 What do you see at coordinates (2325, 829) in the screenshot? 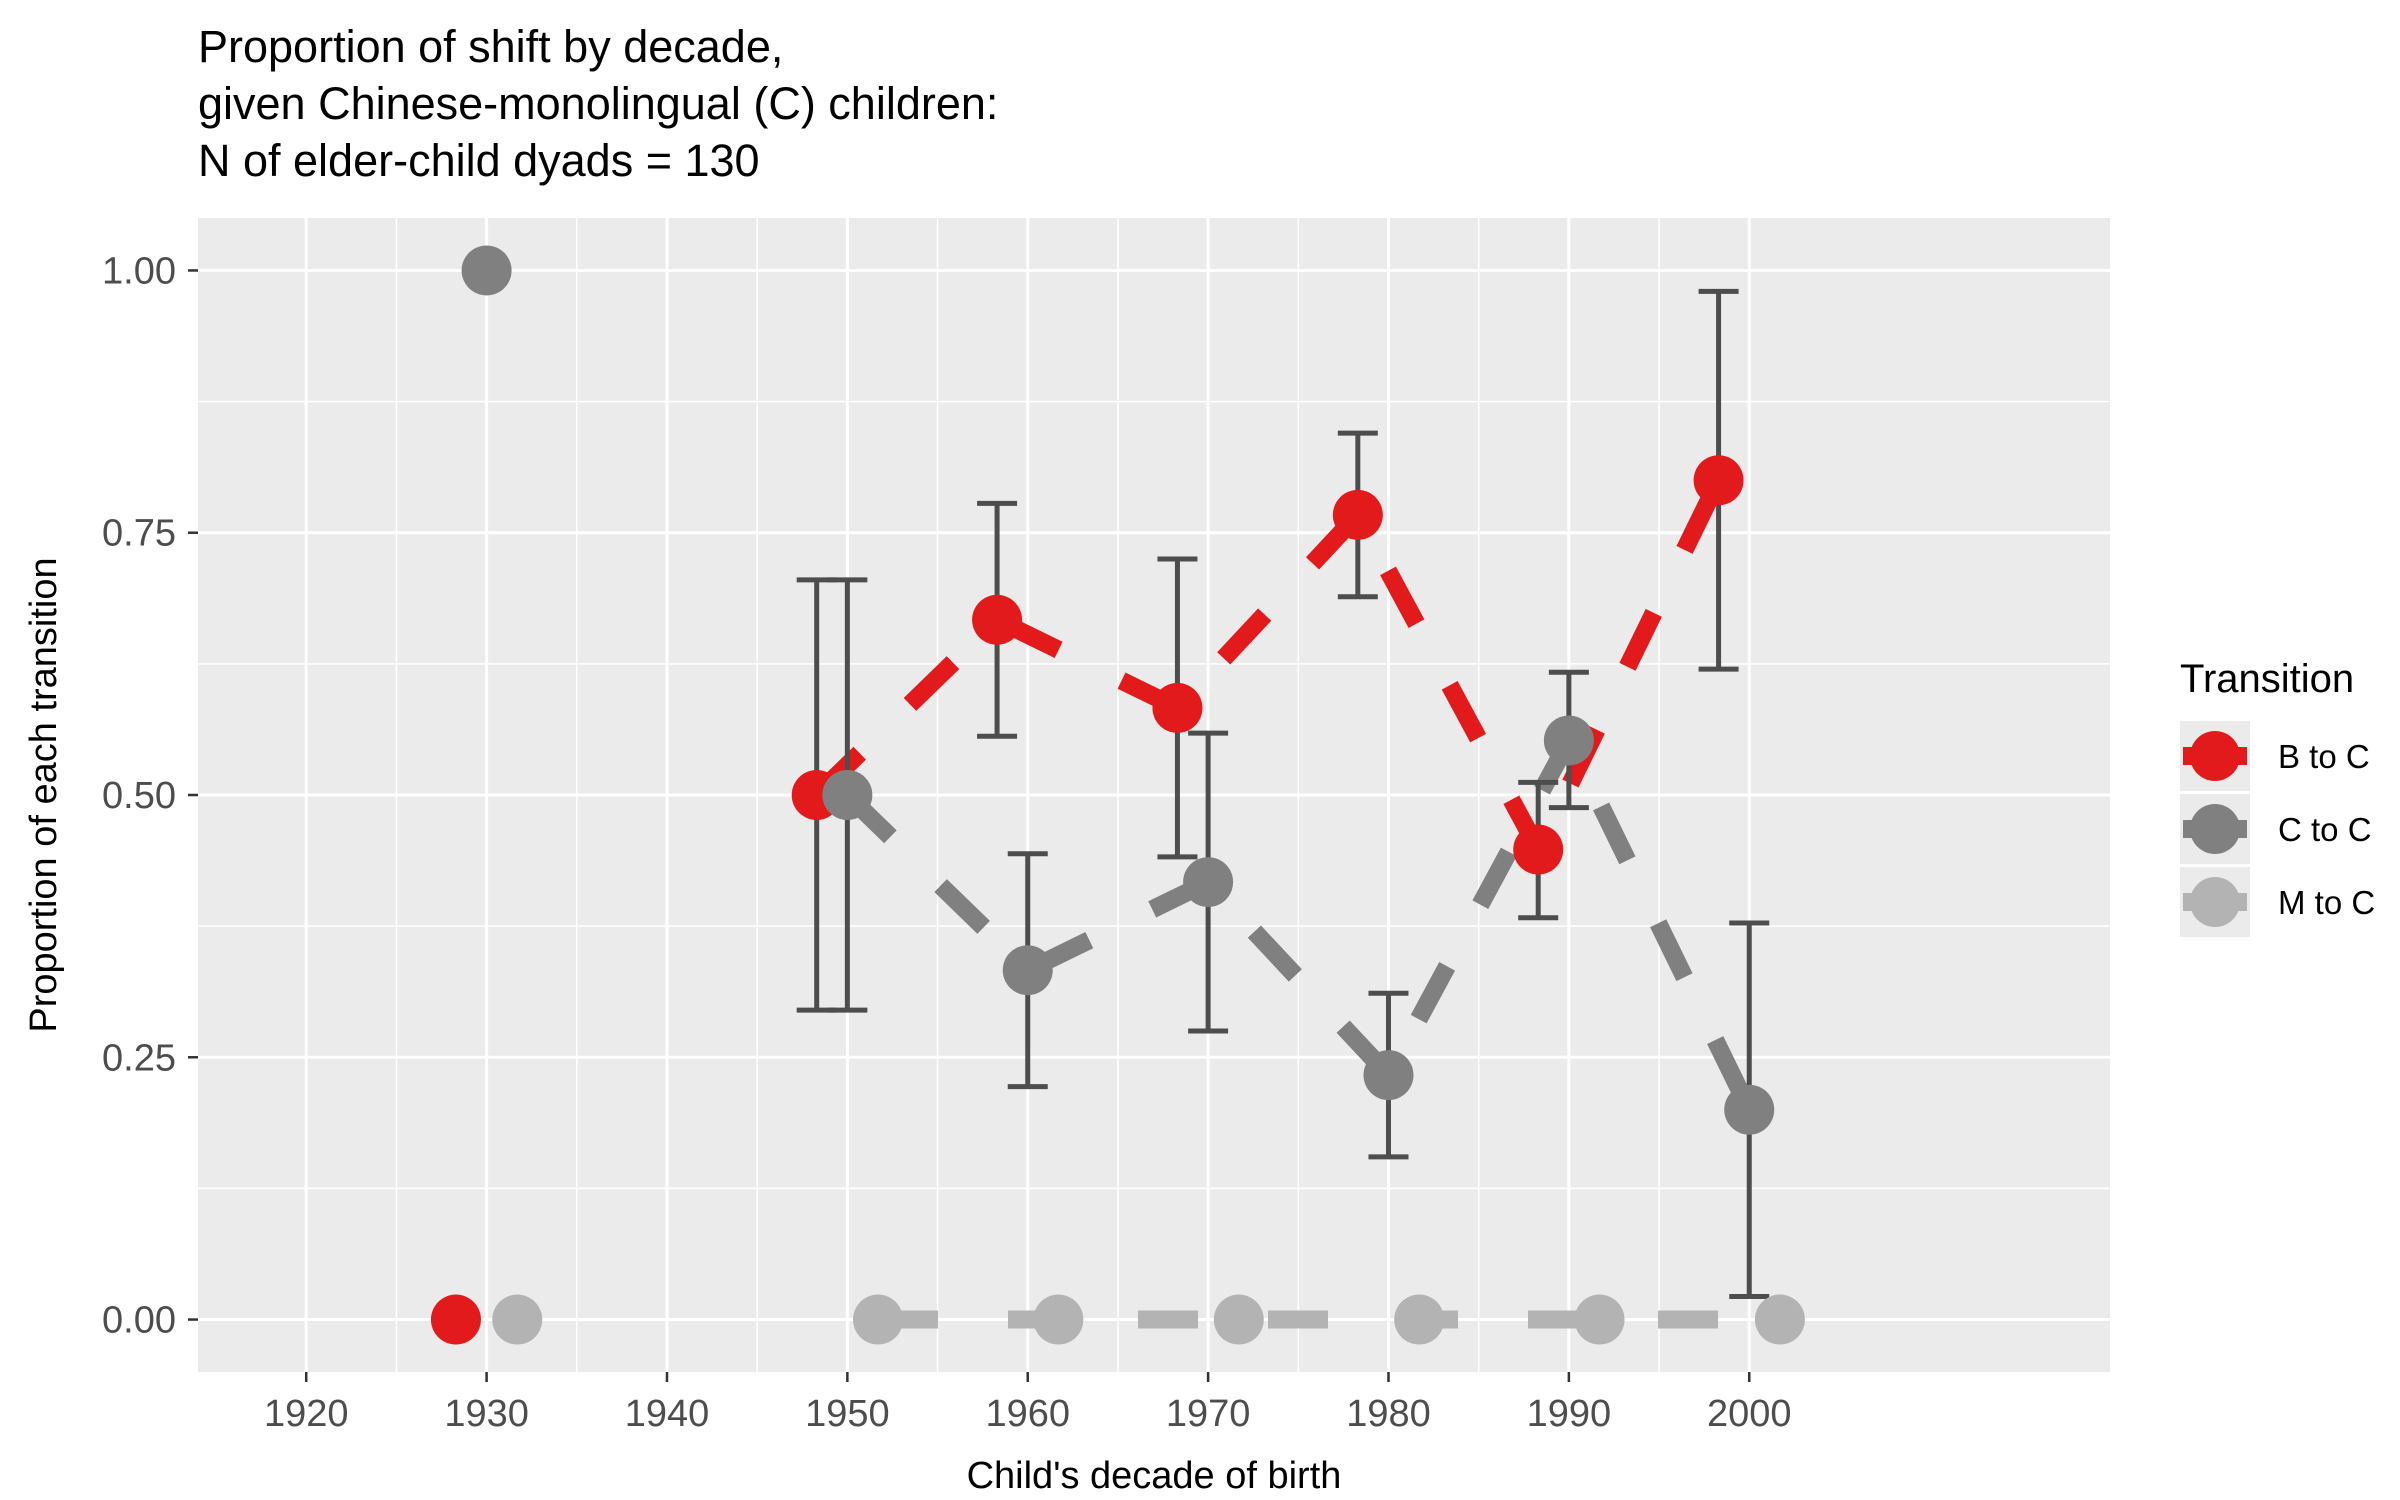
I see `legend-label: C to C` at bounding box center [2325, 829].